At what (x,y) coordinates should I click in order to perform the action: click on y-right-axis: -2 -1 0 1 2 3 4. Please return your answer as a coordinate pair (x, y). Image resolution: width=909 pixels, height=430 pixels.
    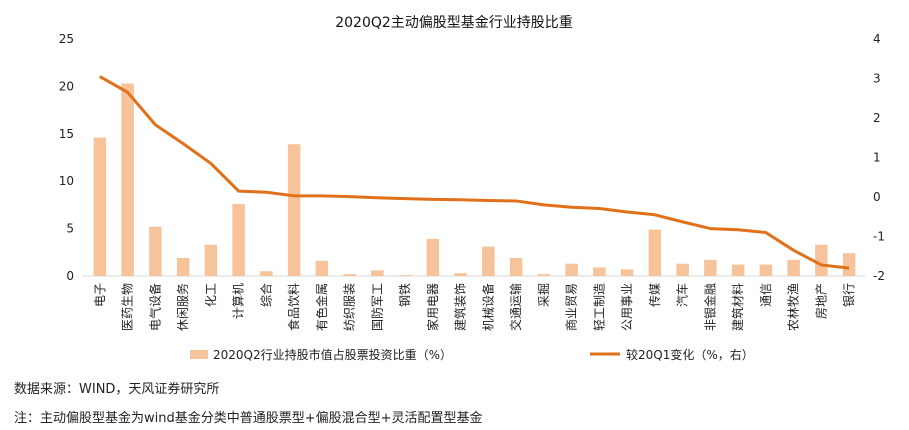
    Looking at the image, I should click on (879, 157).